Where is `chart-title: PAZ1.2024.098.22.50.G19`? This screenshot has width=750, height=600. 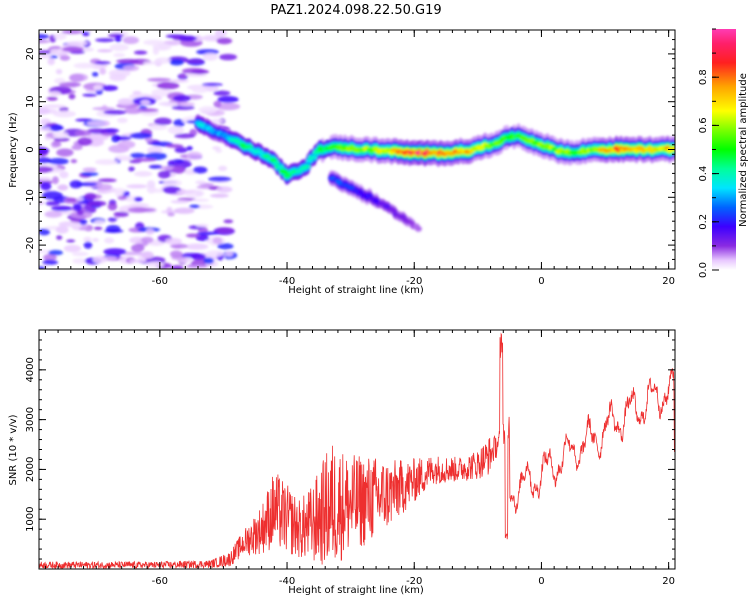 chart-title: PAZ1.2024.098.22.50.G19 is located at coordinates (355, 10).